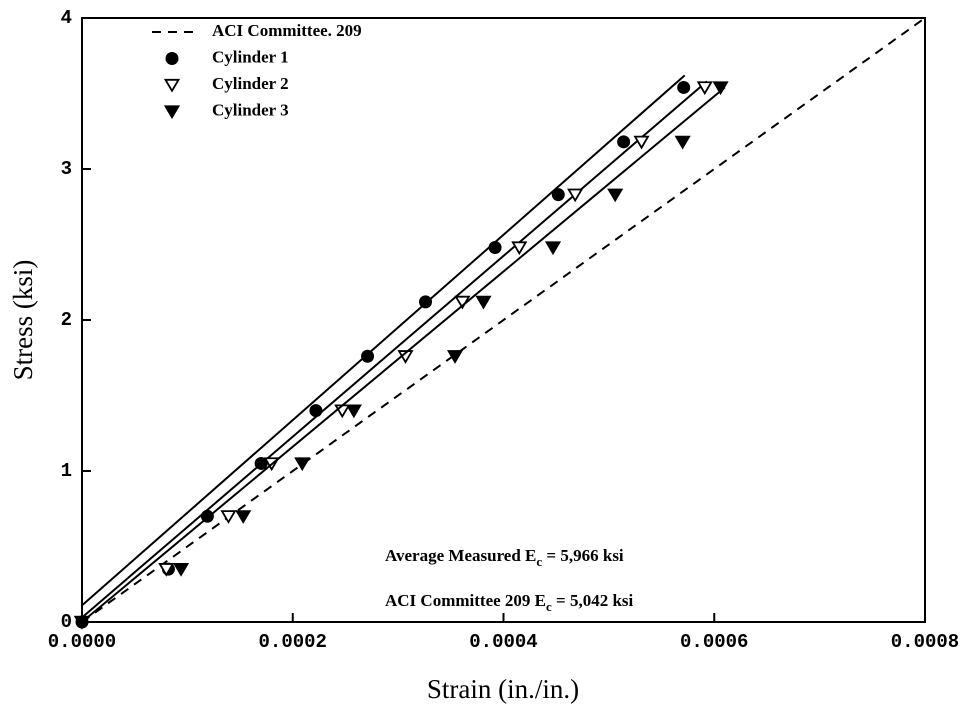 The height and width of the screenshot is (723, 966). What do you see at coordinates (66, 320) in the screenshot?
I see `y-tick-label: 2` at bounding box center [66, 320].